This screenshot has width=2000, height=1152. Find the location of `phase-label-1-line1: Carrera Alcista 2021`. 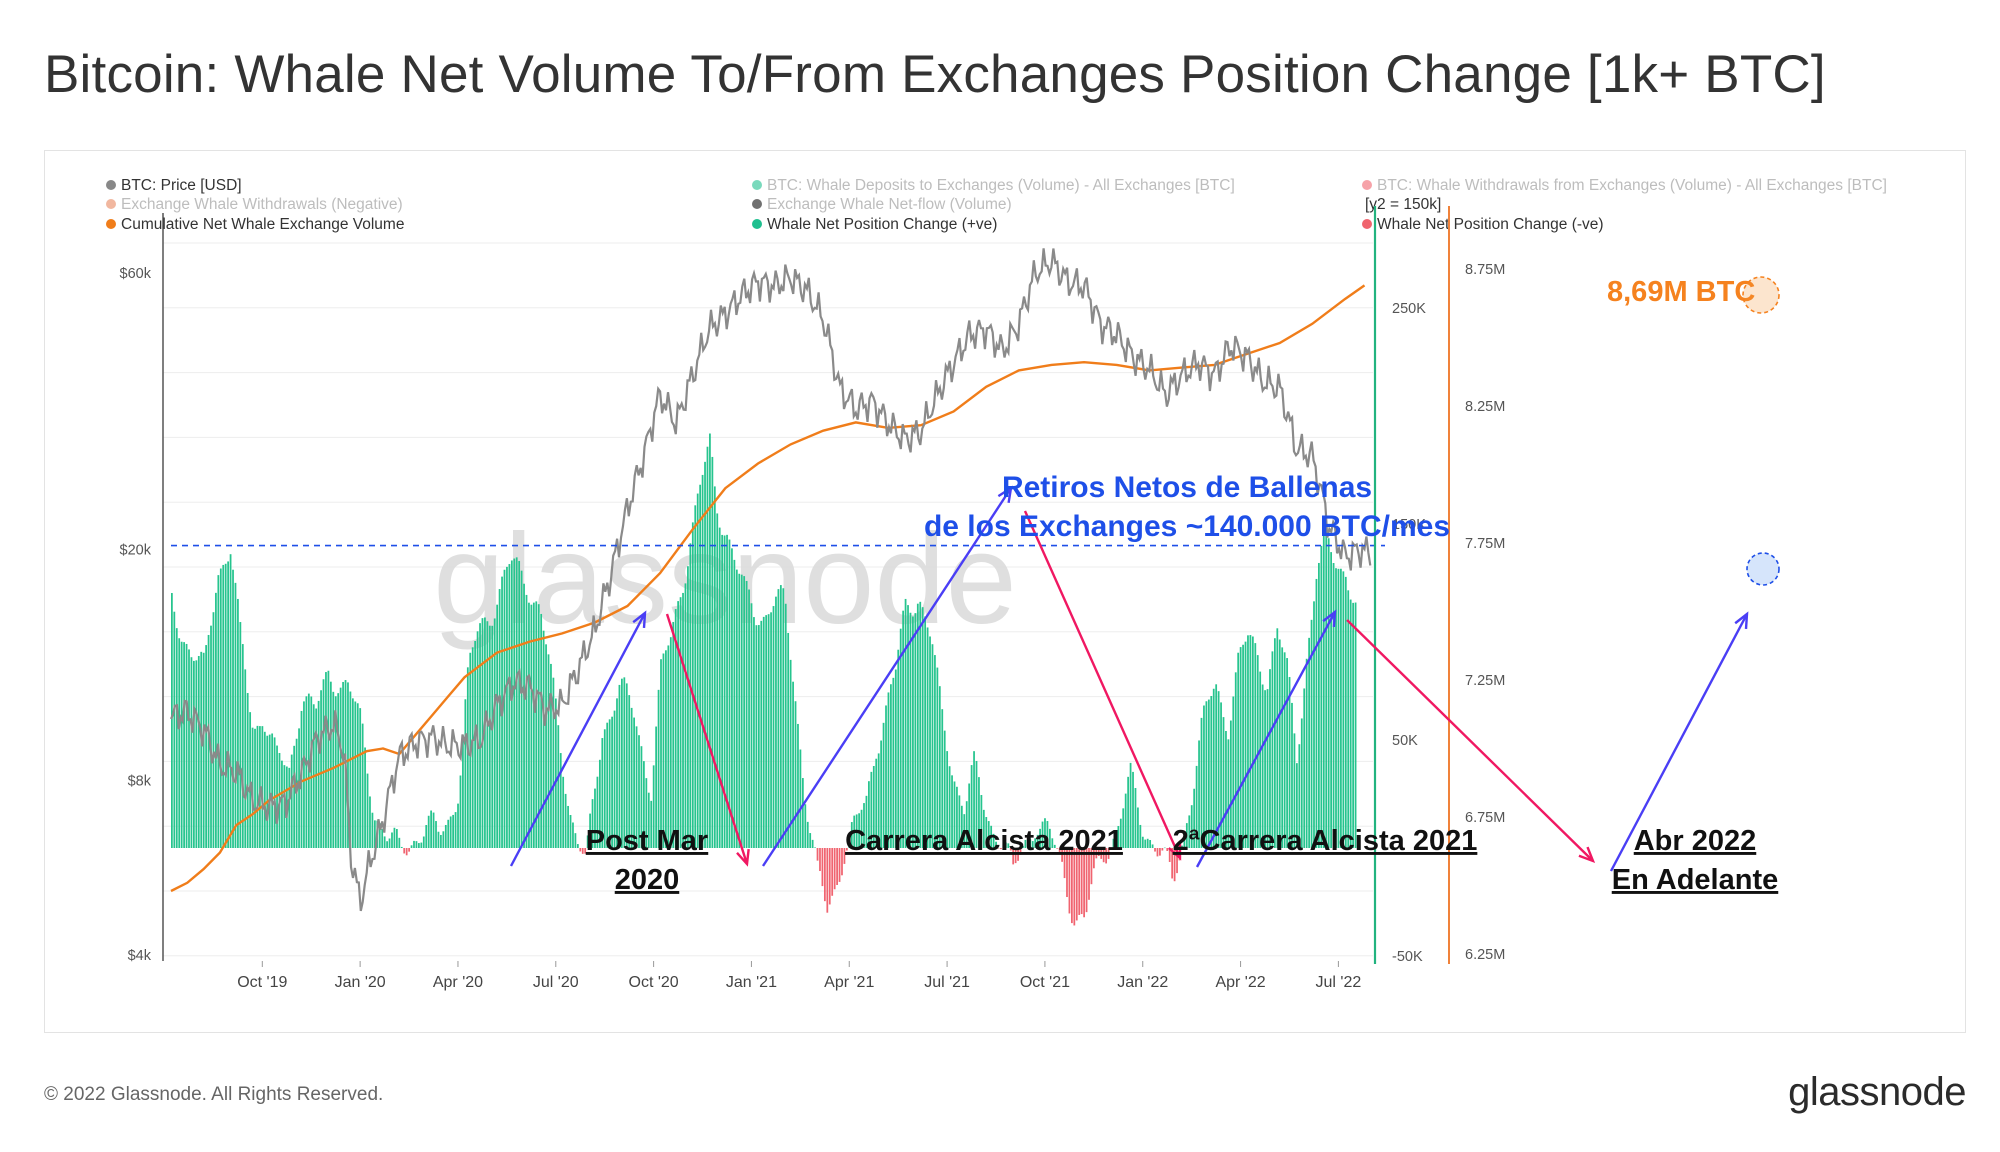

phase-label-1-line1: Carrera Alcista 2021 is located at coordinates (984, 841).